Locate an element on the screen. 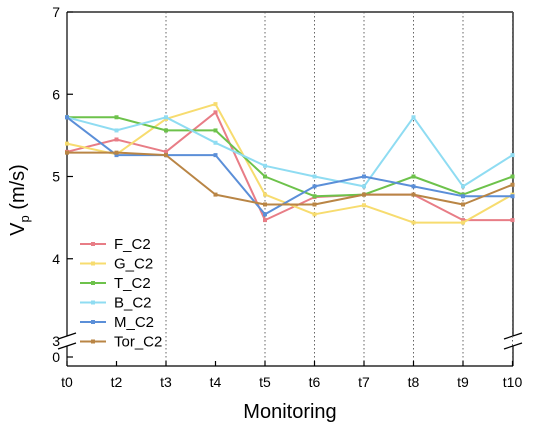 This screenshot has width=550, height=433. data-point-t_c2-t3 is located at coordinates (166, 130).